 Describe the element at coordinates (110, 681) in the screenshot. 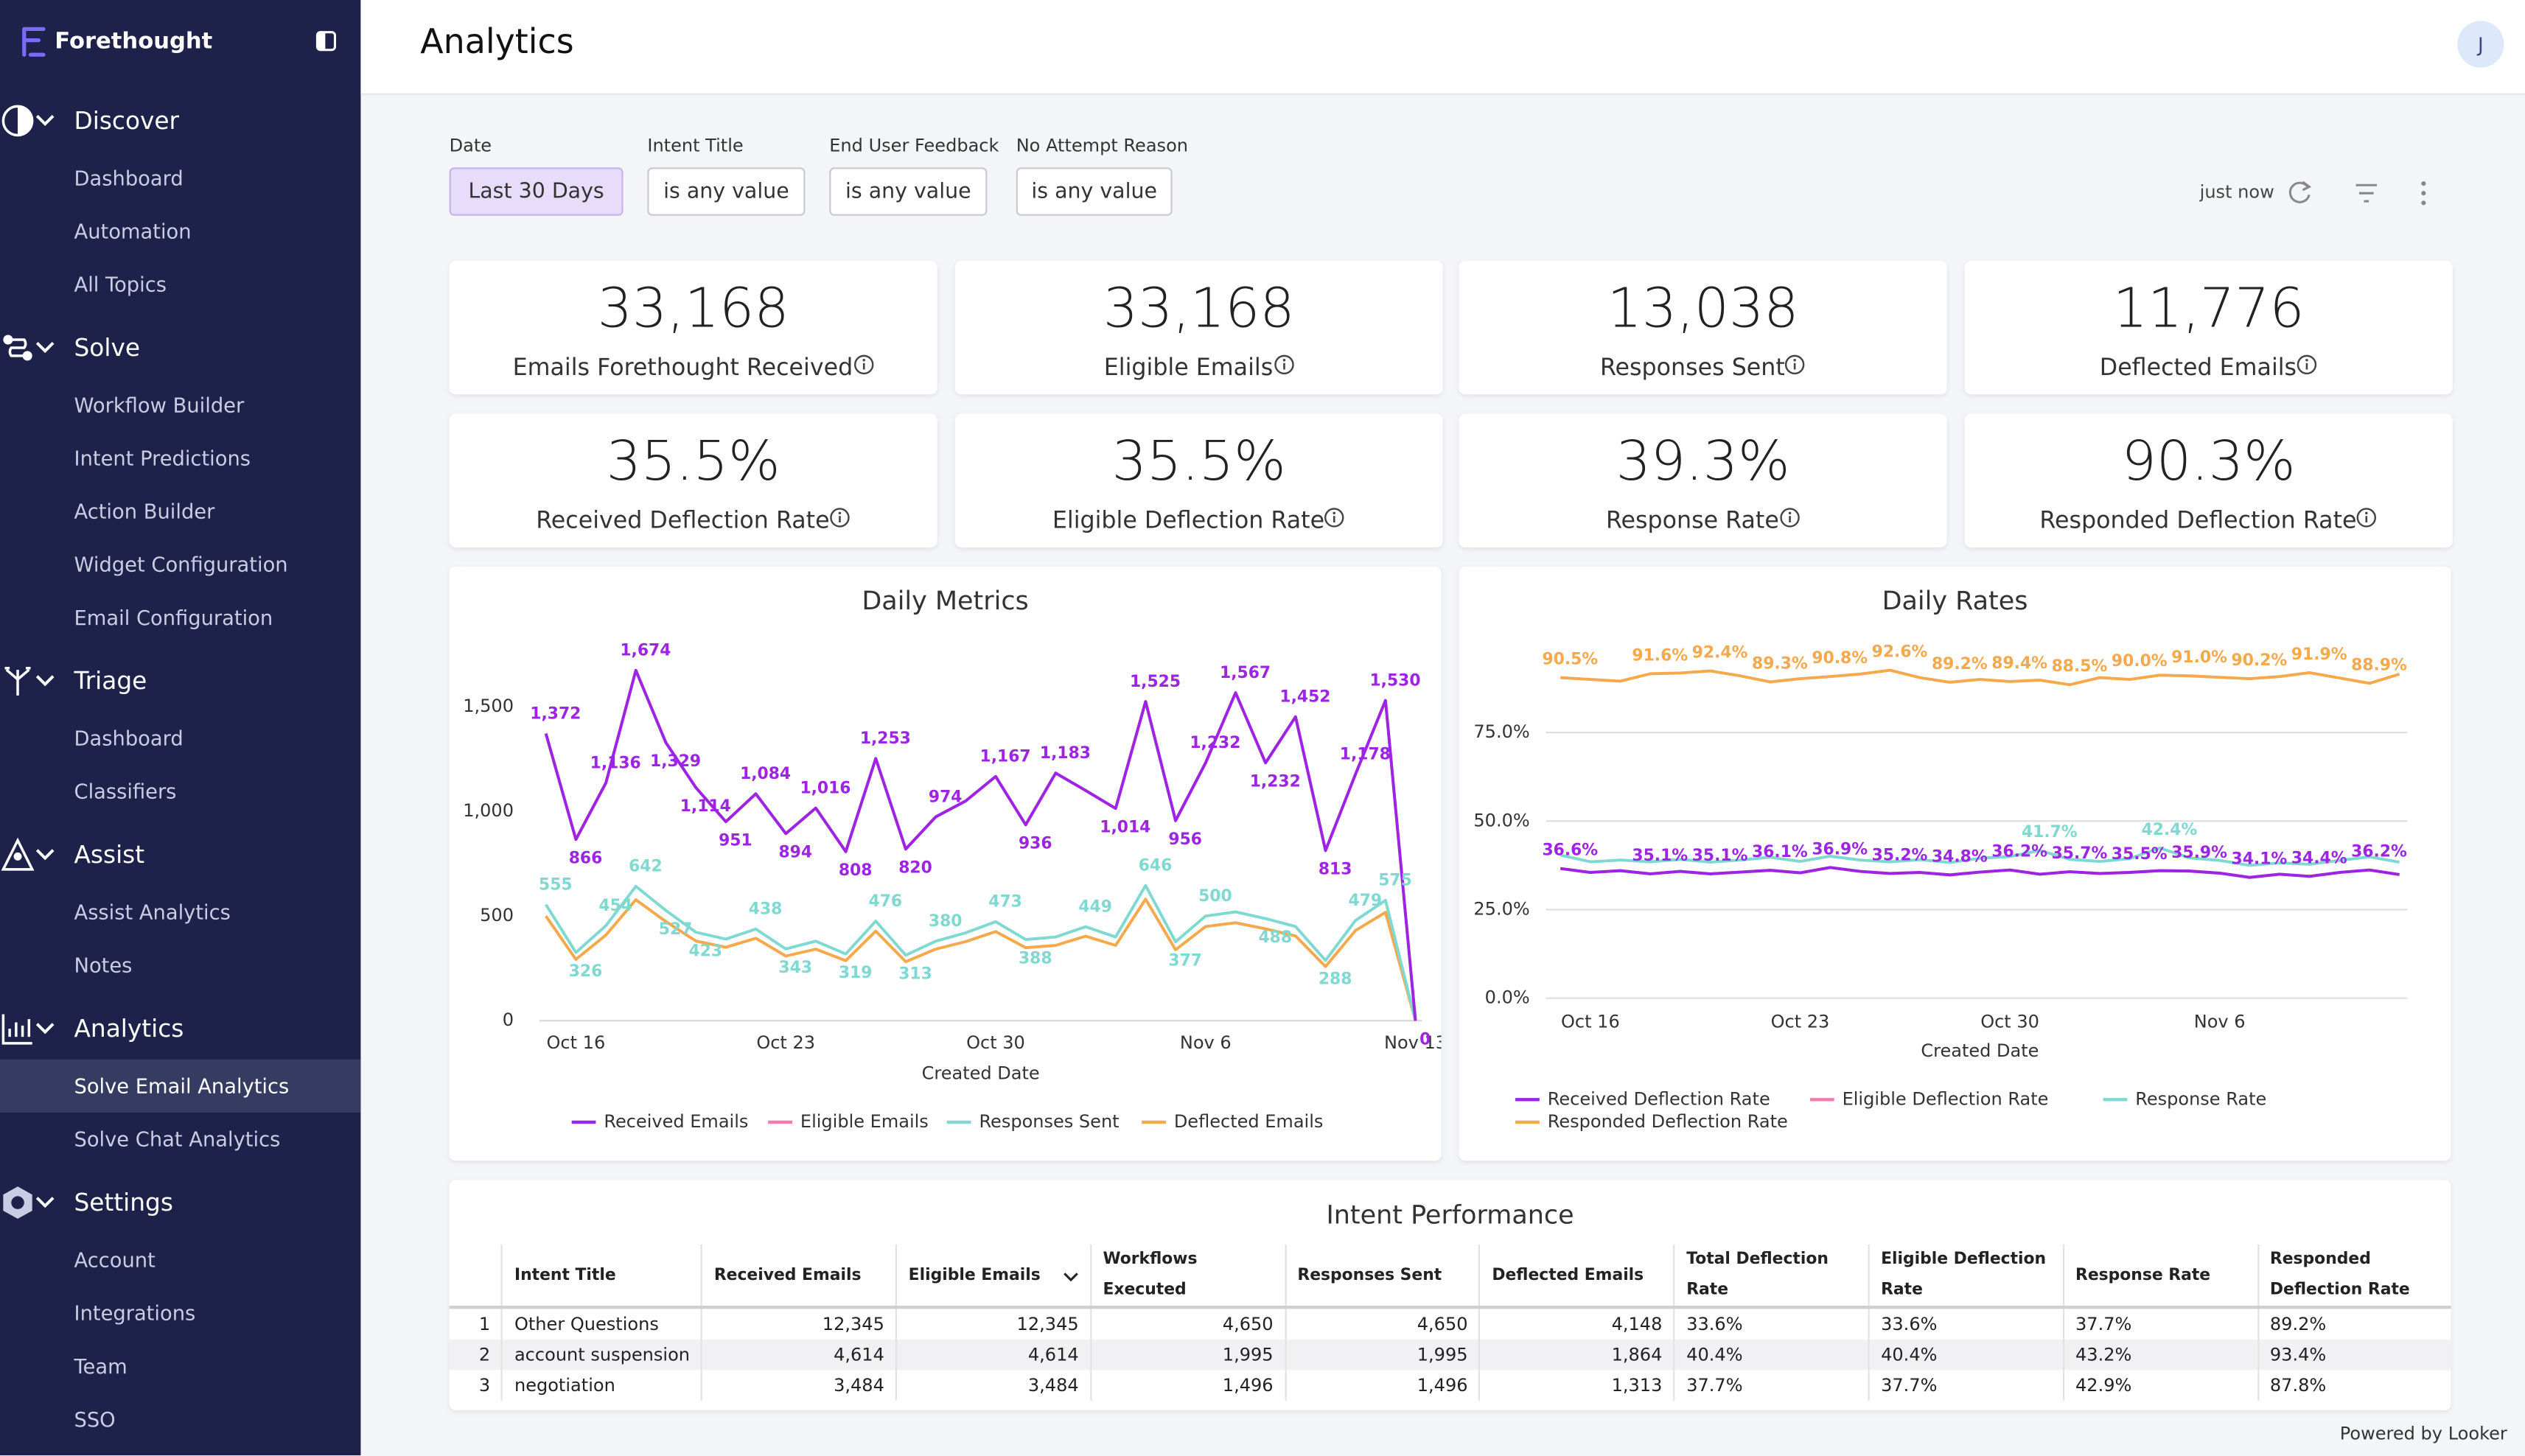

I see `nav-section-title: Triage` at that location.